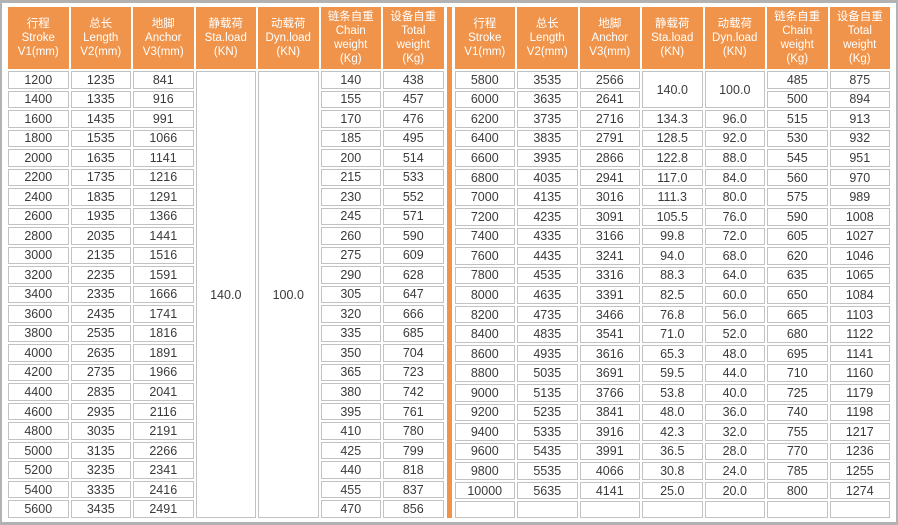 This screenshot has width=898, height=525. Describe the element at coordinates (163, 392) in the screenshot. I see `cell: 2041` at that location.